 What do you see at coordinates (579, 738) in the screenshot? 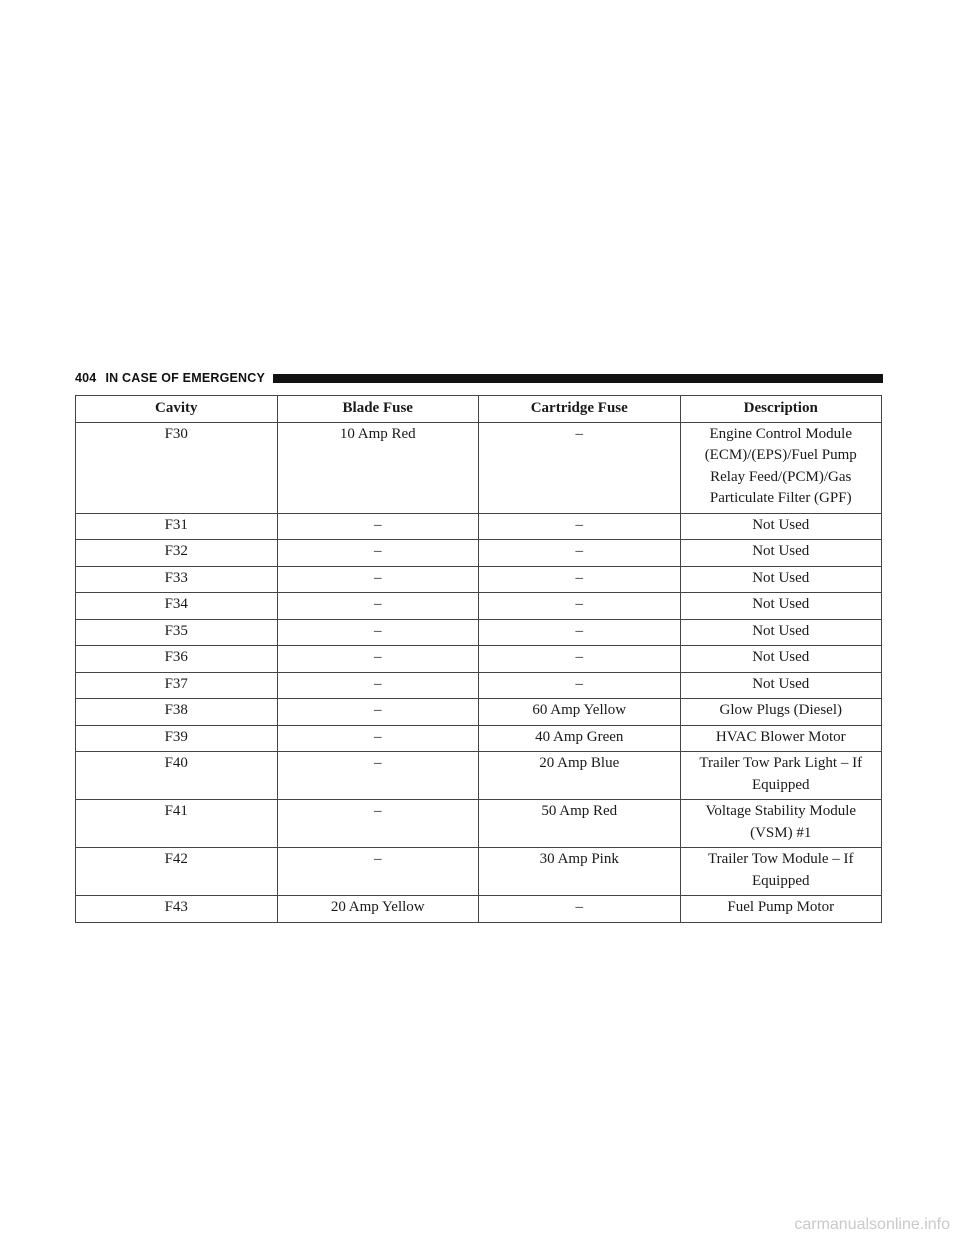
I see `cartridge-fuse-cell: 40 Amp Green` at bounding box center [579, 738].